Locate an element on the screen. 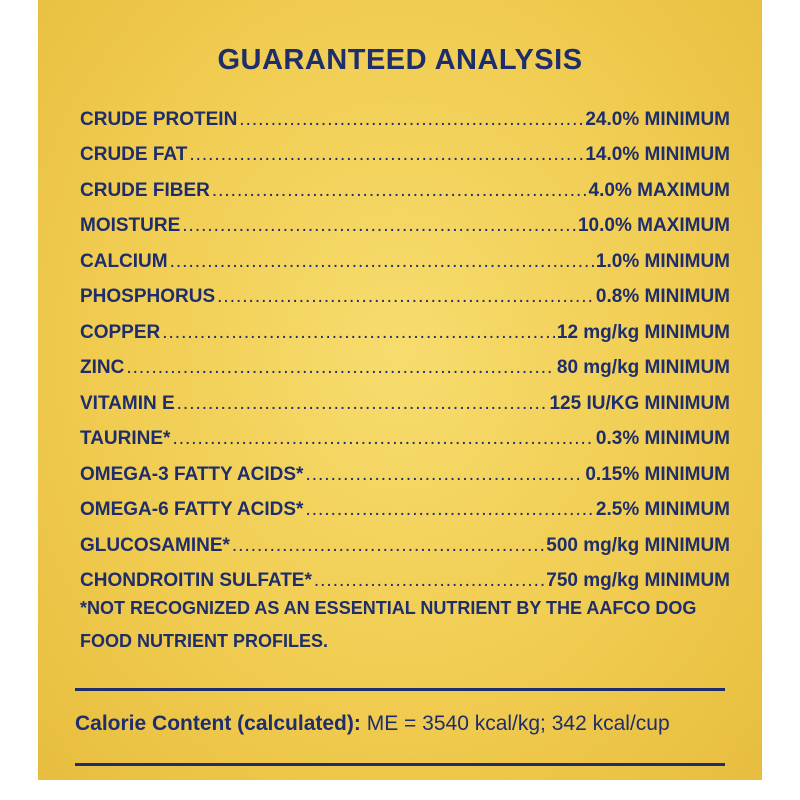 This screenshot has height=800, width=800. analysis-row: OMEGA-3 FATTY ACIDS* 0.15% MINIMUM is located at coordinates (405, 475).